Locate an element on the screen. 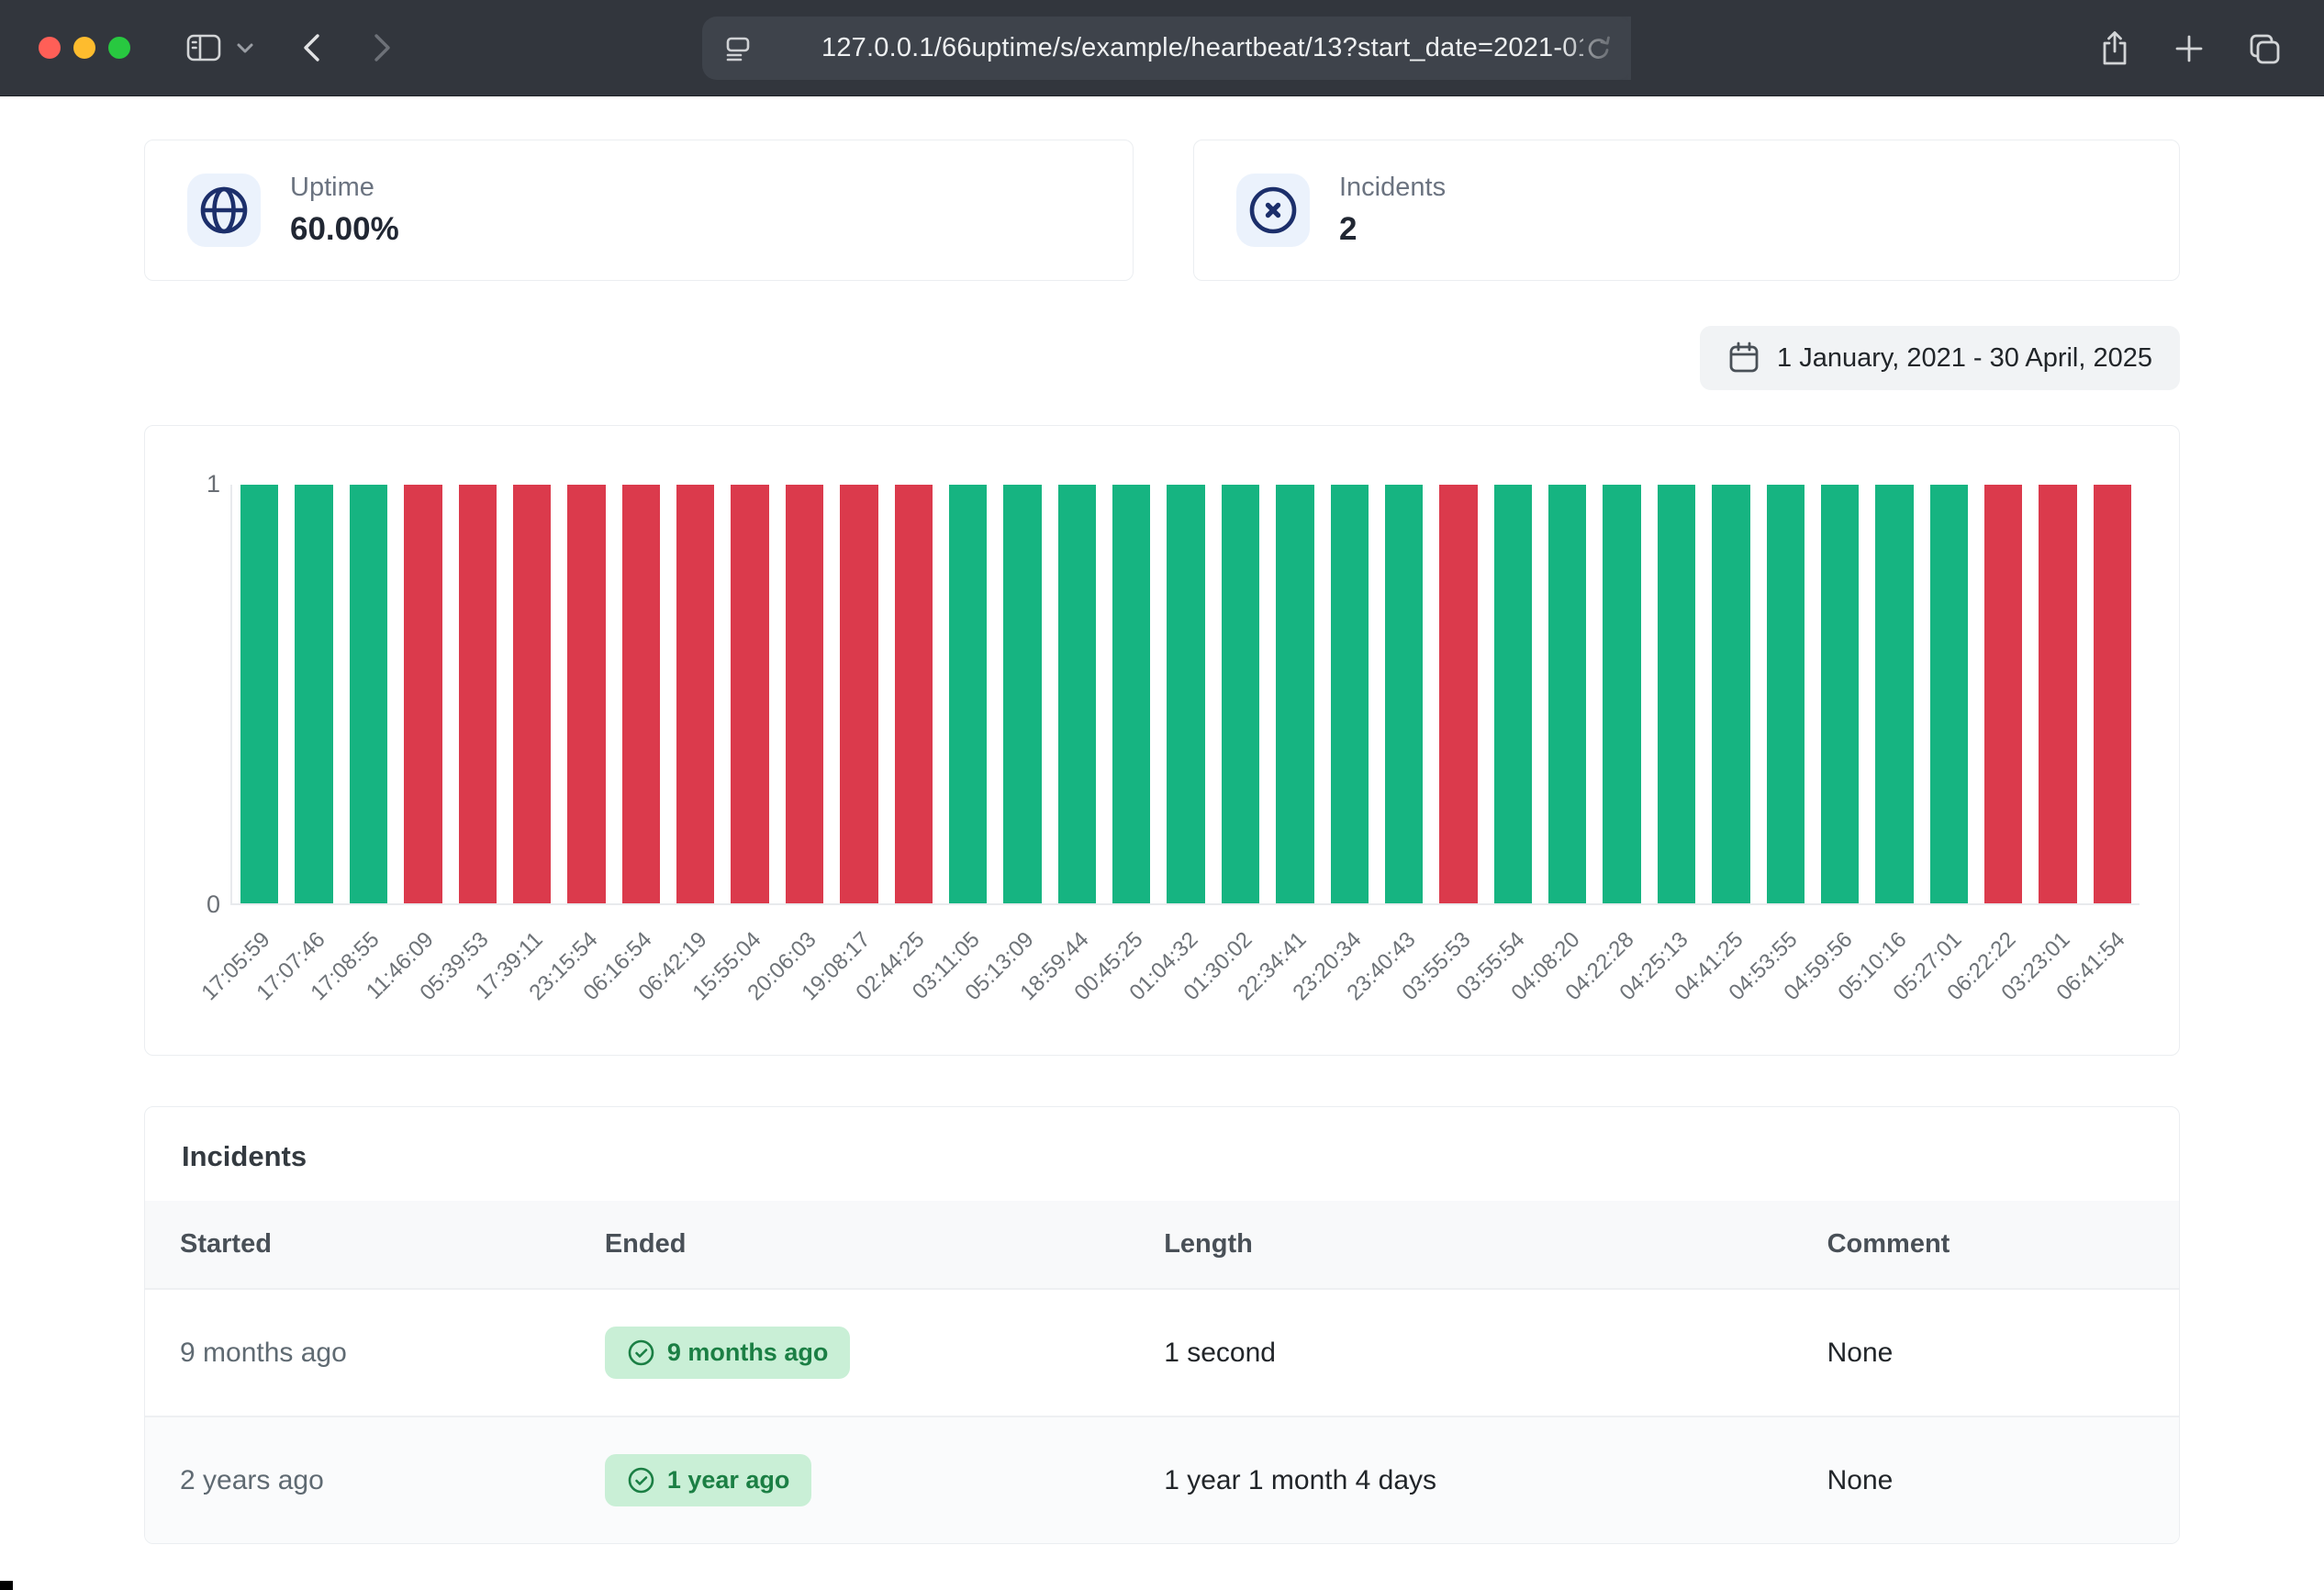 The image size is (2324, 1590). x-axis-label: 06:22:22 is located at coordinates (1981, 966).